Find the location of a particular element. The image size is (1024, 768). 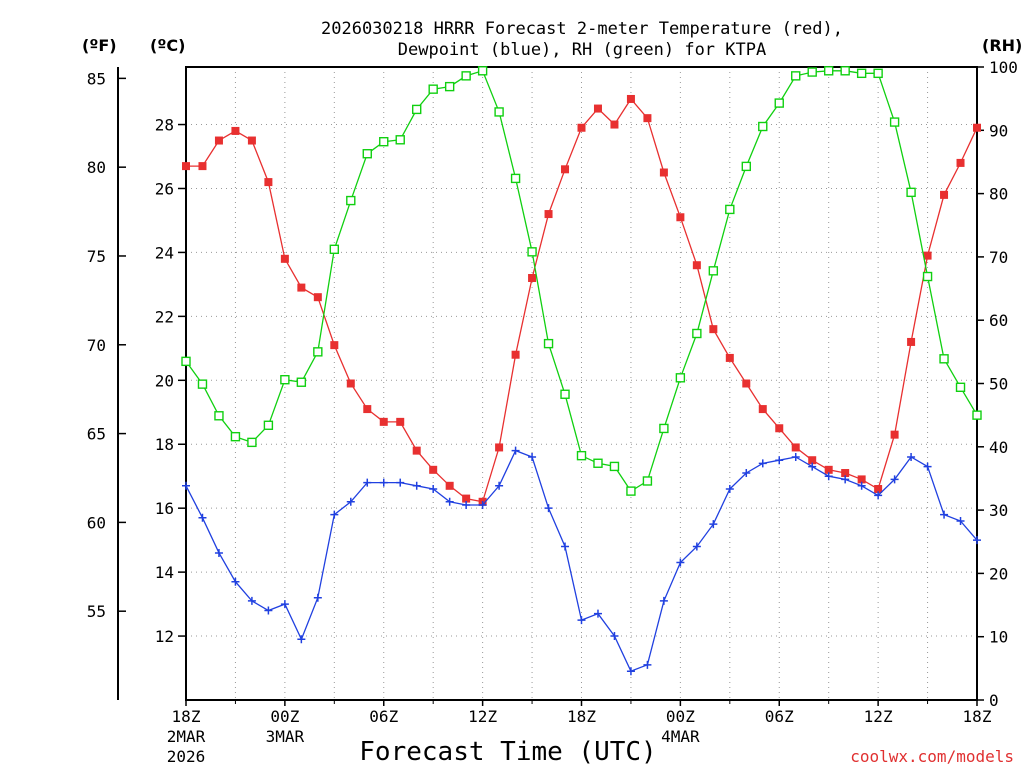

rh-tick-label: 40 is located at coordinates (998, 447).